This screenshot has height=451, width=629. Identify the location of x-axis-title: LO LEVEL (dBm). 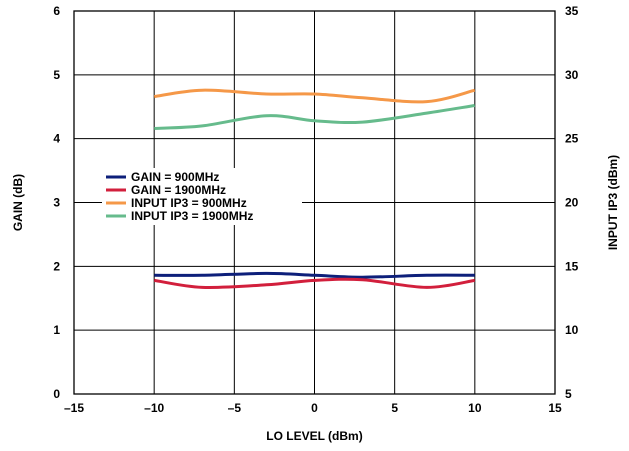
(314, 436).